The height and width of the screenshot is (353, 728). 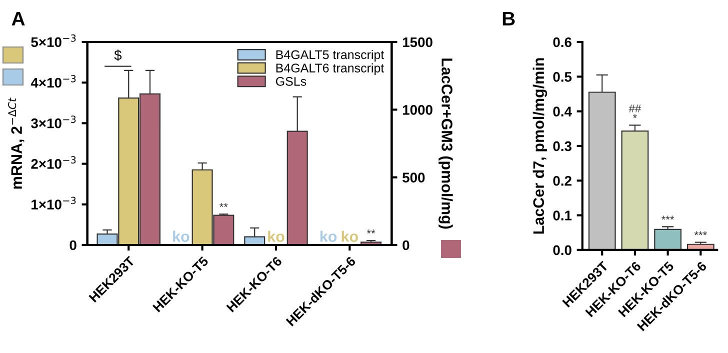 I want to click on bar, so click(x=668, y=239).